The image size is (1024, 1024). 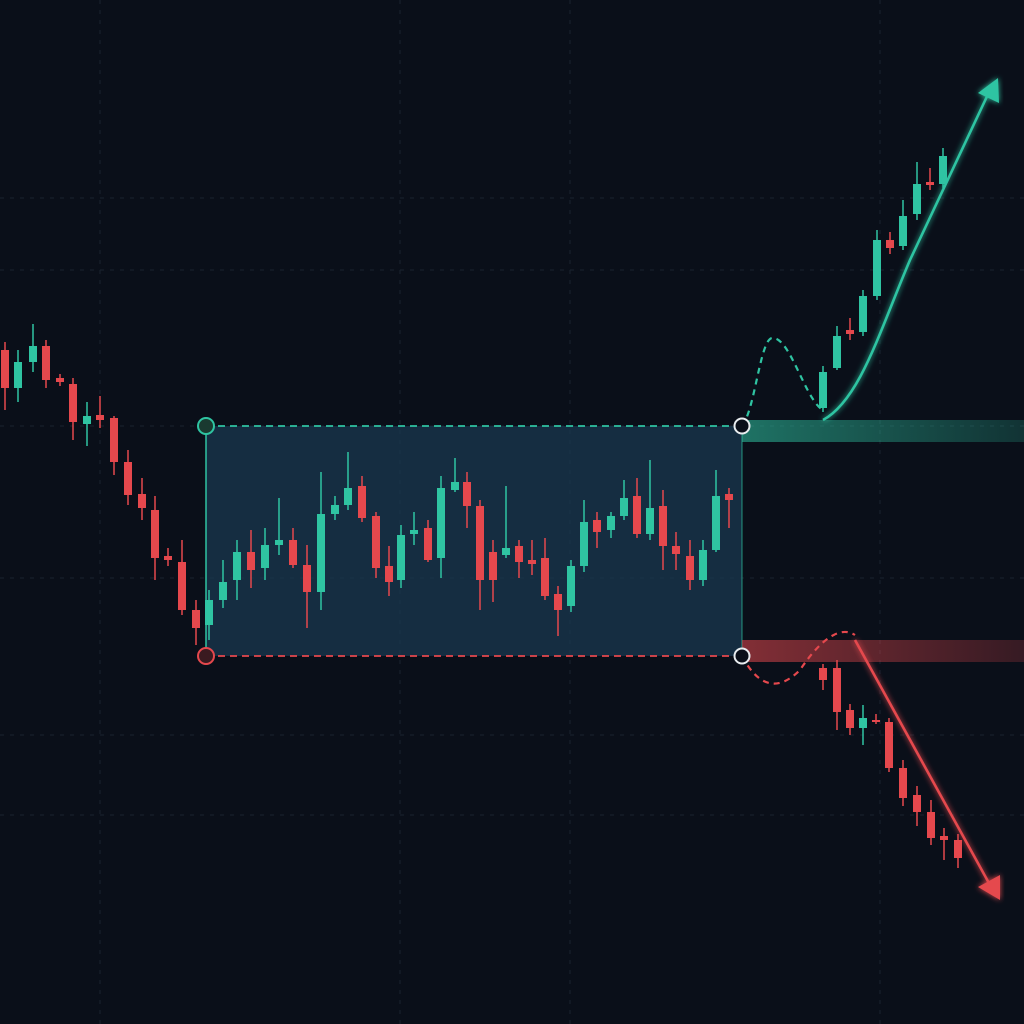 I want to click on breakdown-zone, so click(x=883, y=651).